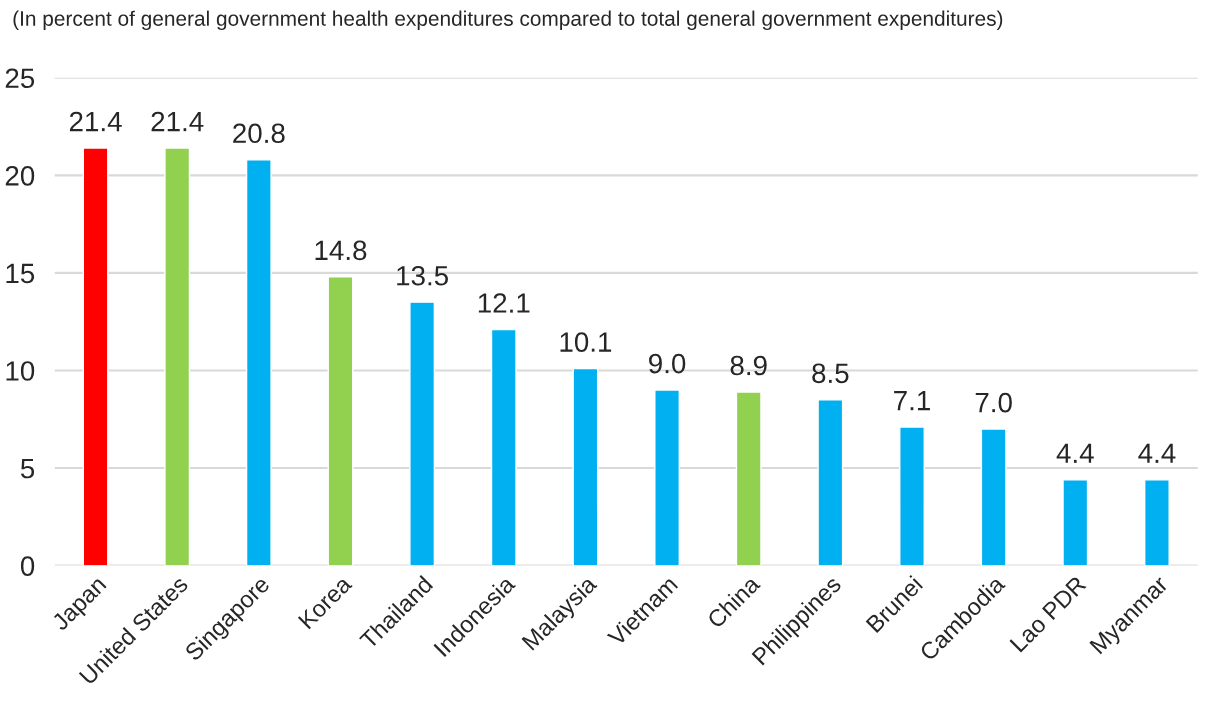 Image resolution: width=1216 pixels, height=707 pixels. Describe the element at coordinates (20, 176) in the screenshot. I see `y-tick-label: 20` at that location.